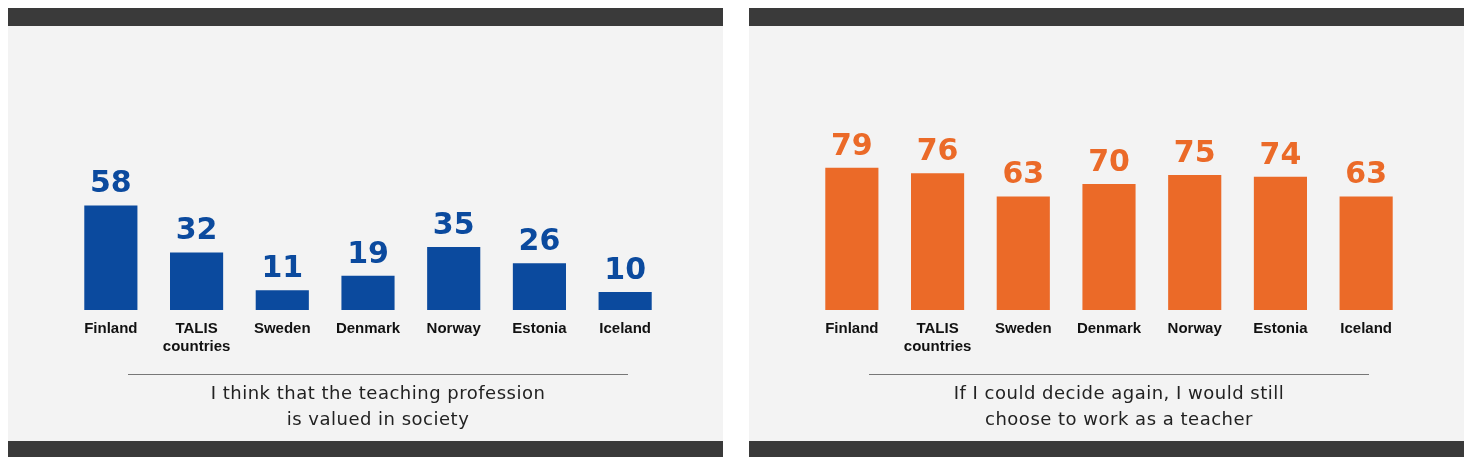 This screenshot has width=1471, height=465. What do you see at coordinates (1119, 406) in the screenshot?
I see `text: If I could decide again, I would still choose to work as a teacher` at bounding box center [1119, 406].